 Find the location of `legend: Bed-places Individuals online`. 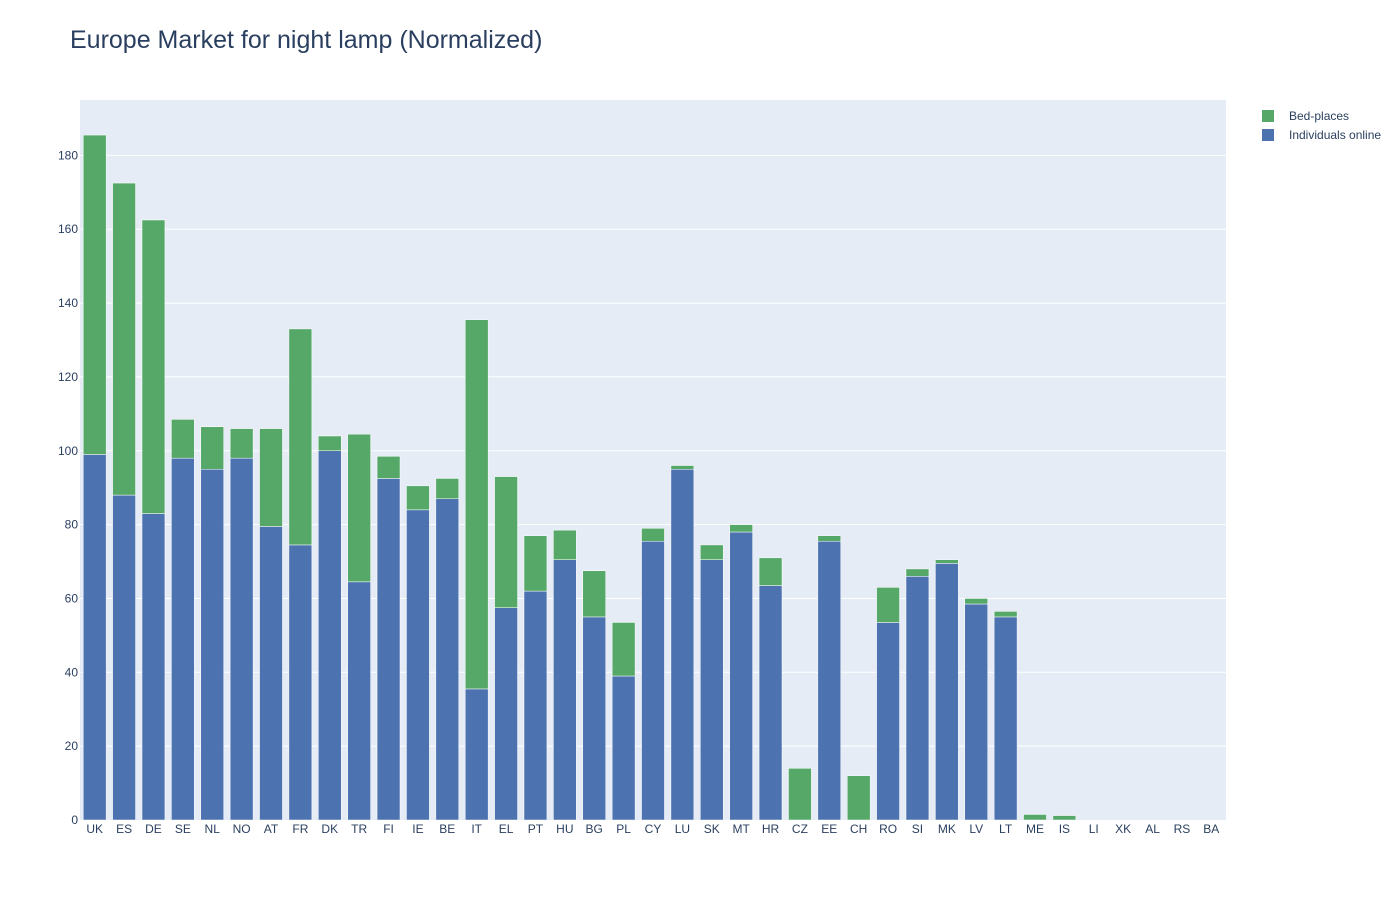

legend: Bed-places Individuals online is located at coordinates (1321, 125).